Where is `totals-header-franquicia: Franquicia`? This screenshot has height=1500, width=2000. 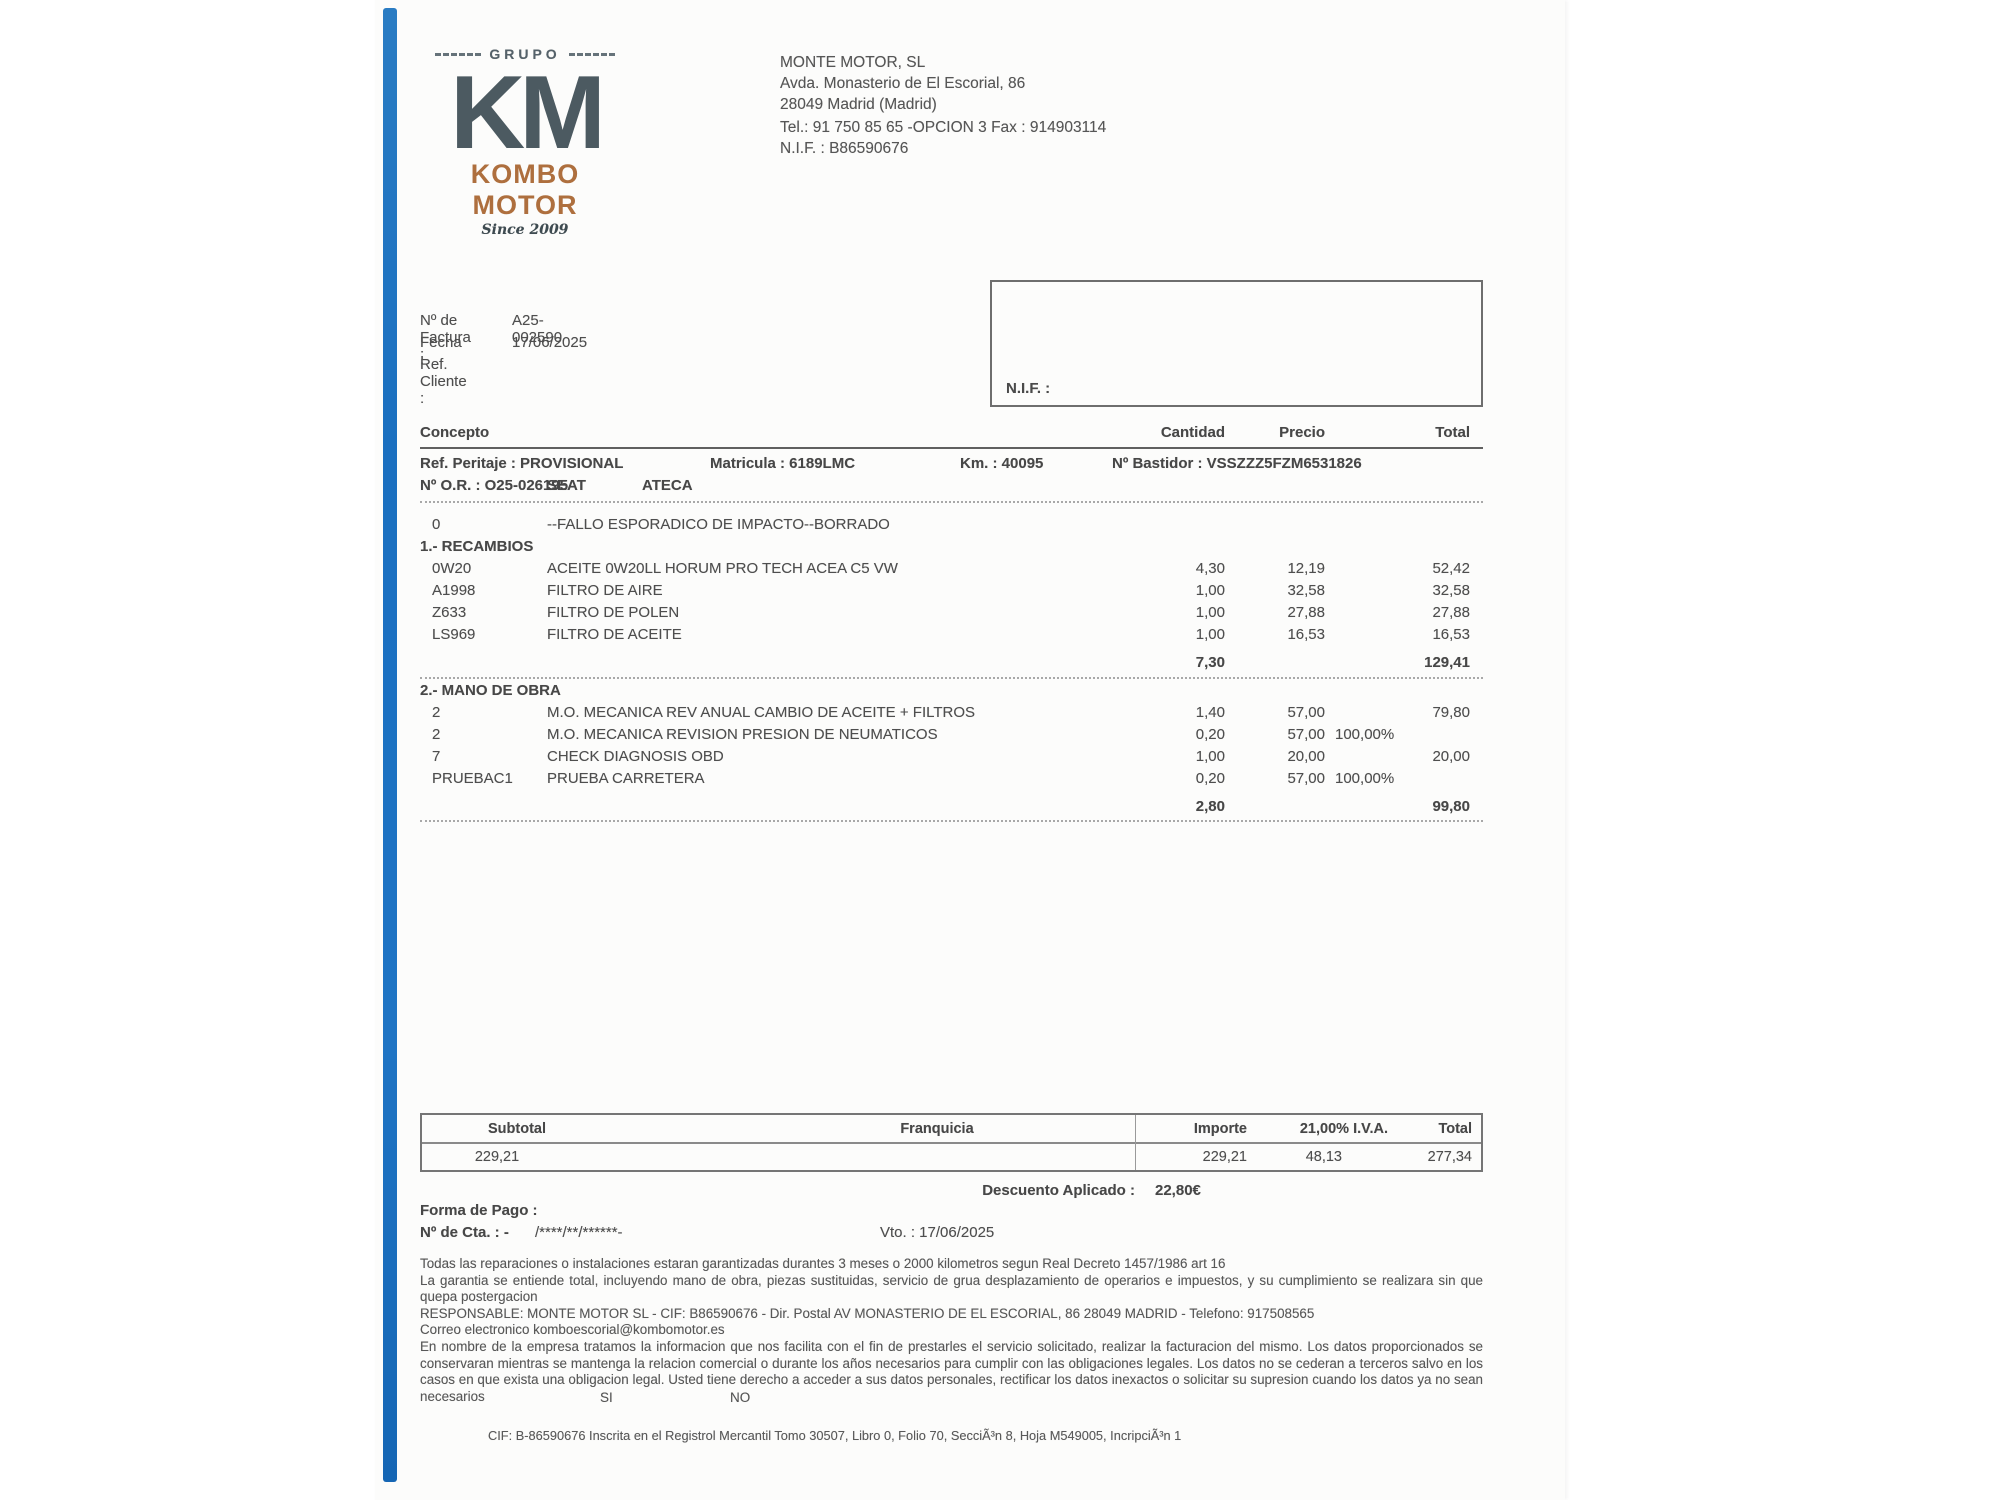
totals-header-franquicia: Franquicia is located at coordinates (937, 1129).